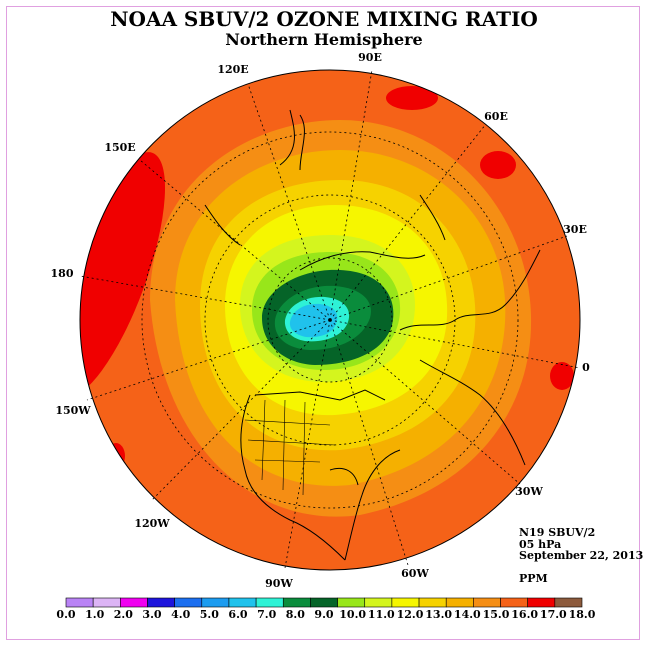 The width and height of the screenshot is (648, 648). I want to click on colorbar-tick-label: 1.0, so click(94, 614).